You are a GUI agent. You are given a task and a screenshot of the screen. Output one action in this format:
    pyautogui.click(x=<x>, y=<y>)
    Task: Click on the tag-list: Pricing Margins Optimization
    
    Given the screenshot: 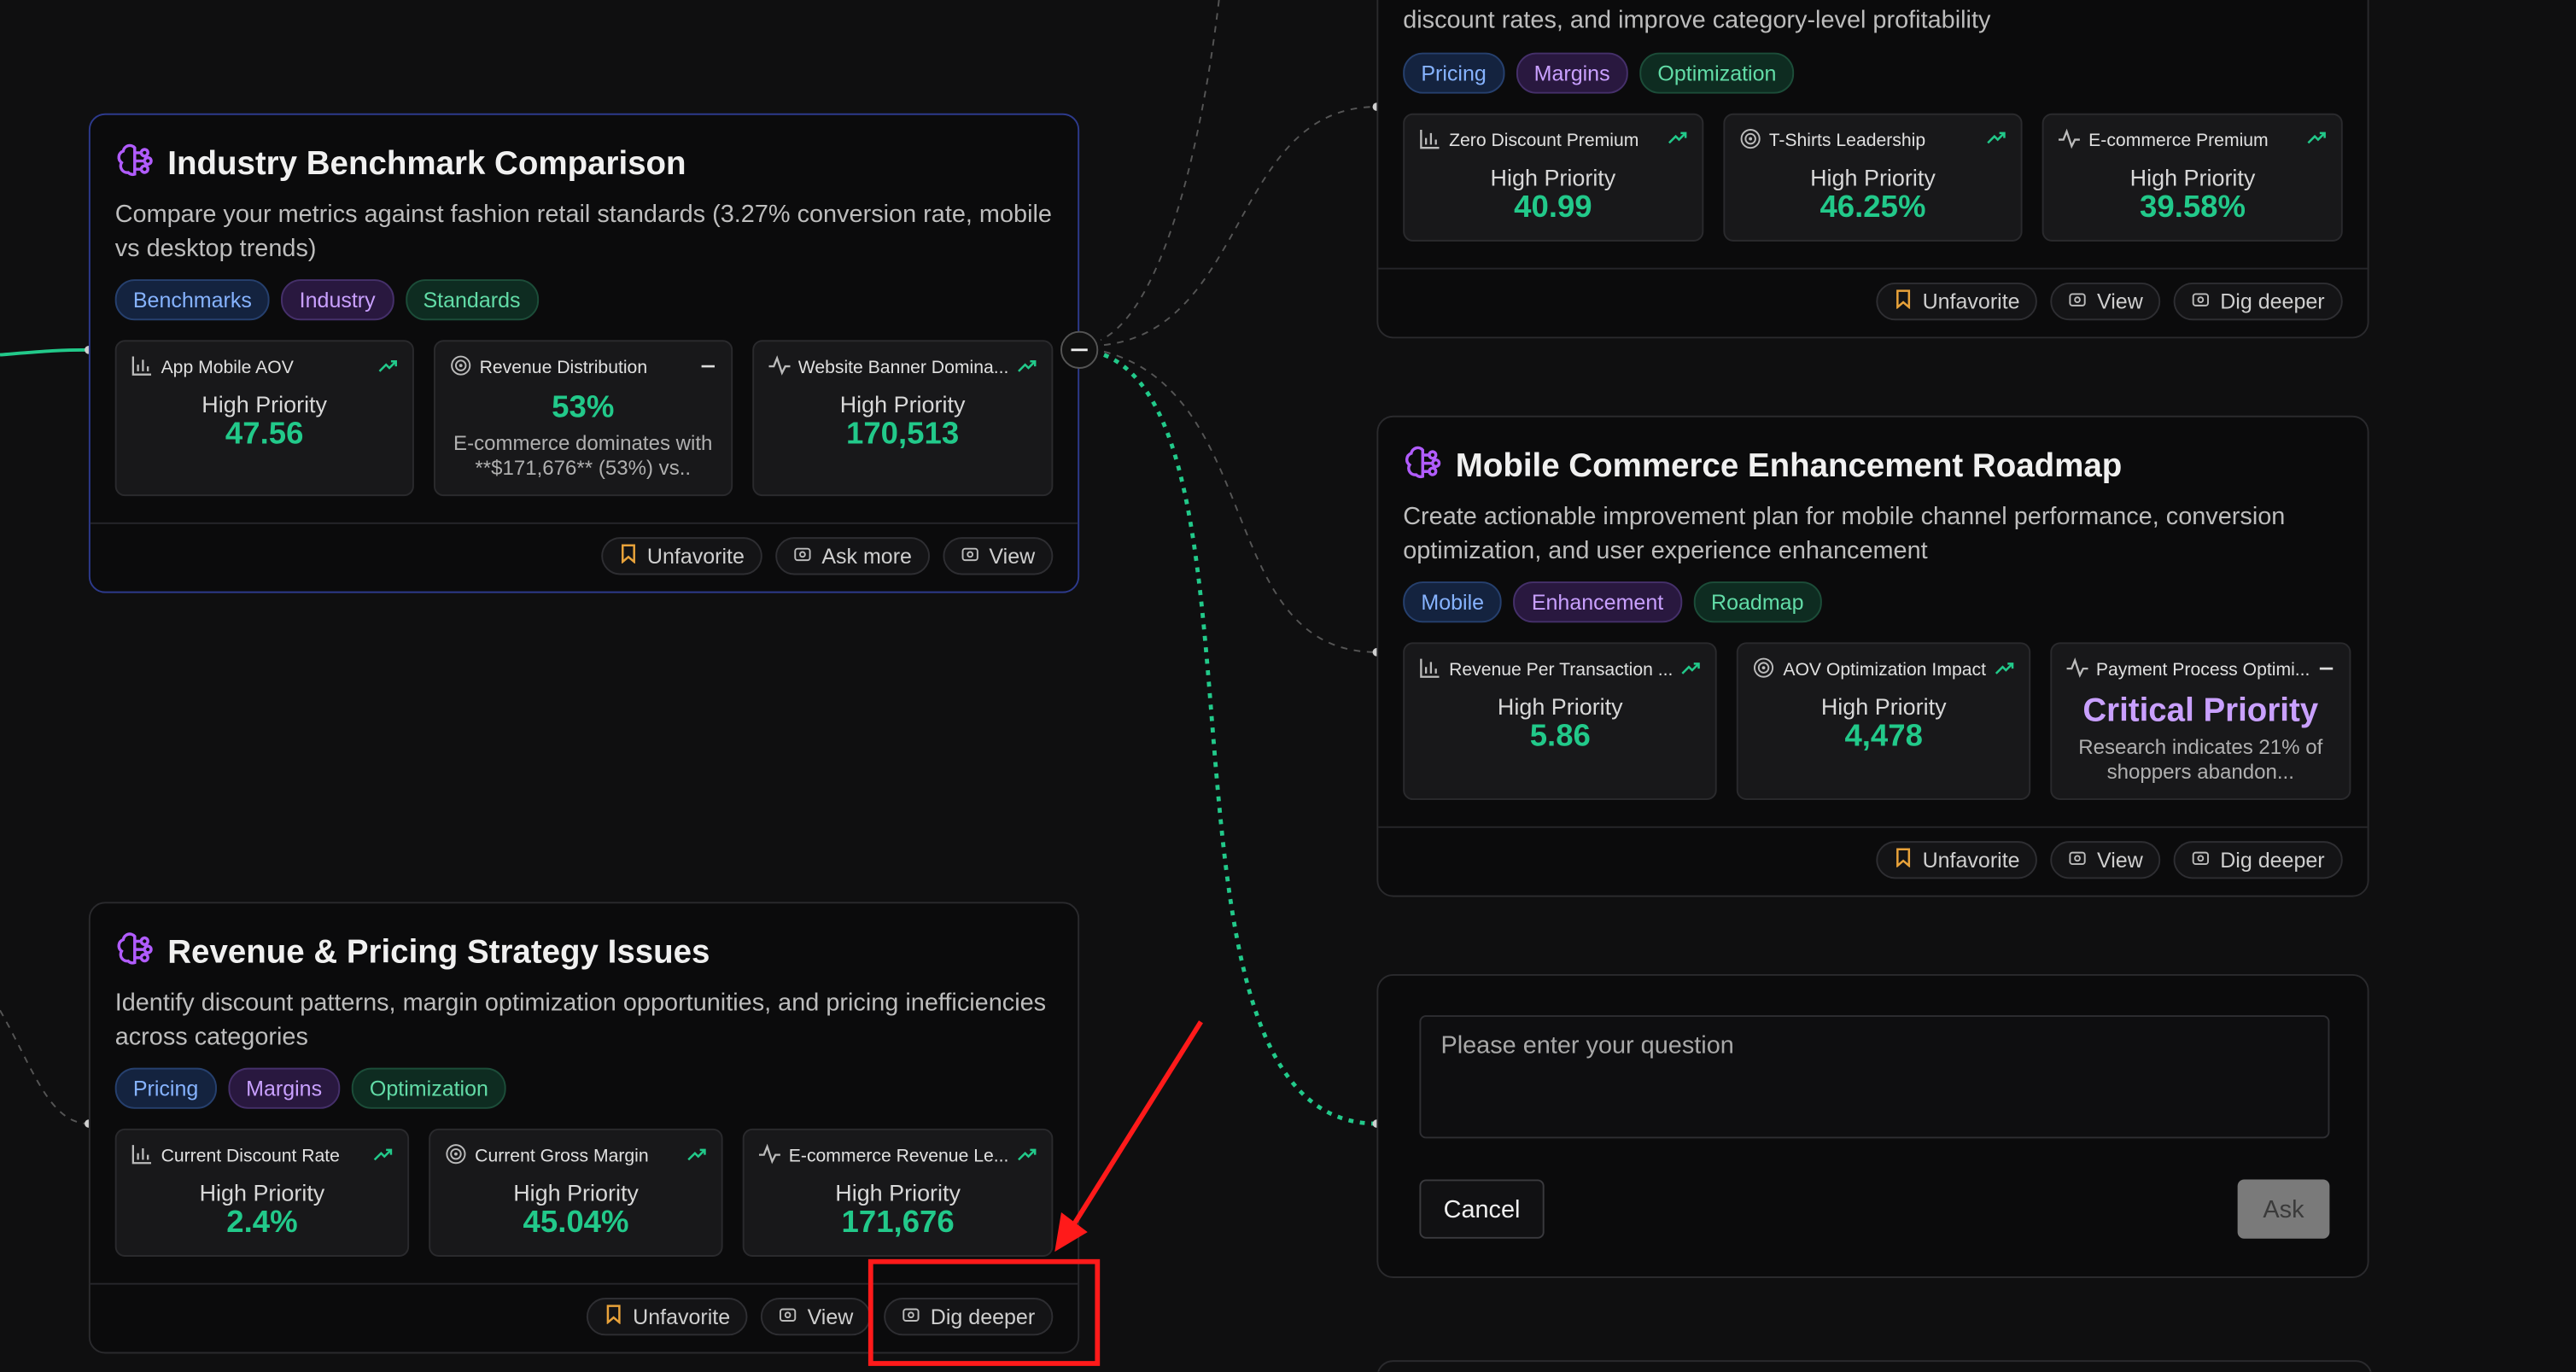 What is the action you would take?
    pyautogui.click(x=1873, y=72)
    